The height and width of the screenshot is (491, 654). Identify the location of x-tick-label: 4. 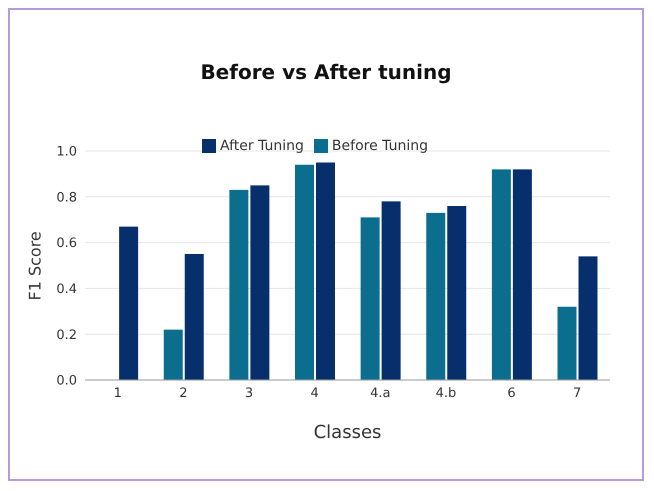
(314, 394).